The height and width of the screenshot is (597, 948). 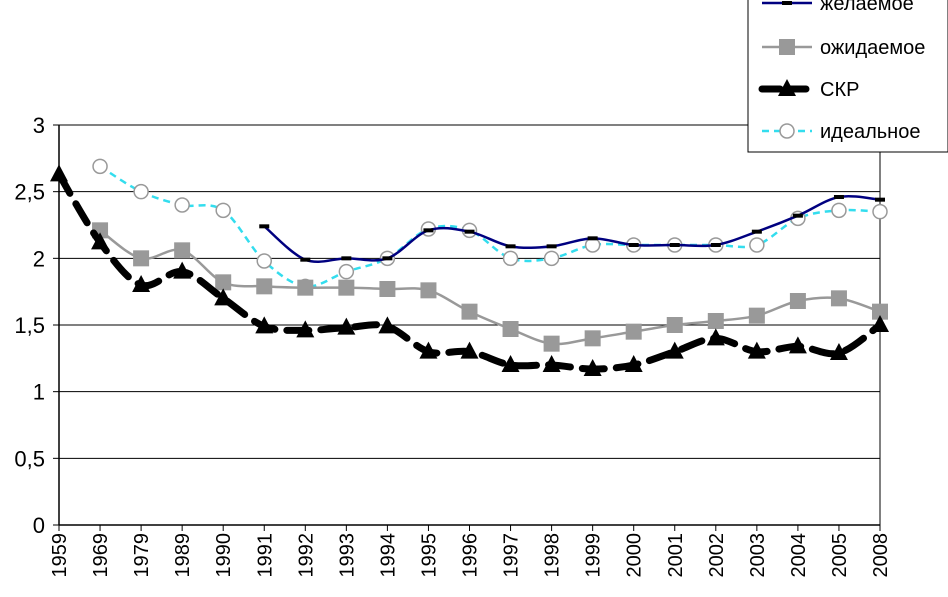 What do you see at coordinates (717, 555) in the screenshot?
I see `x-tick-label: 2002` at bounding box center [717, 555].